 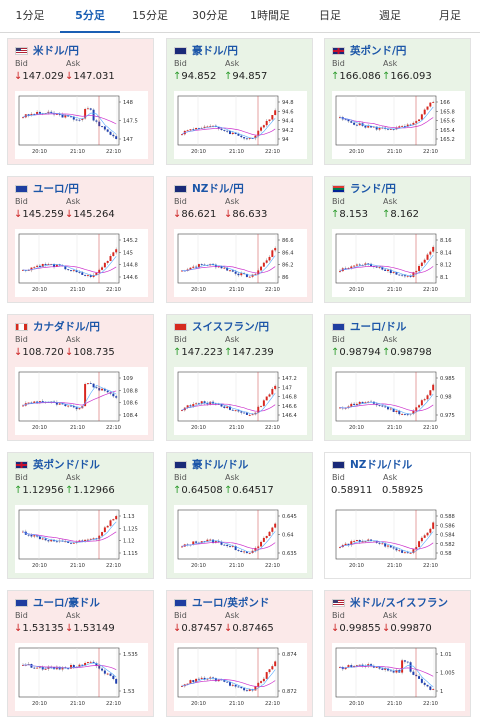 What do you see at coordinates (378, 51) in the screenshot?
I see `pair-title: 英ポンド/円` at bounding box center [378, 51].